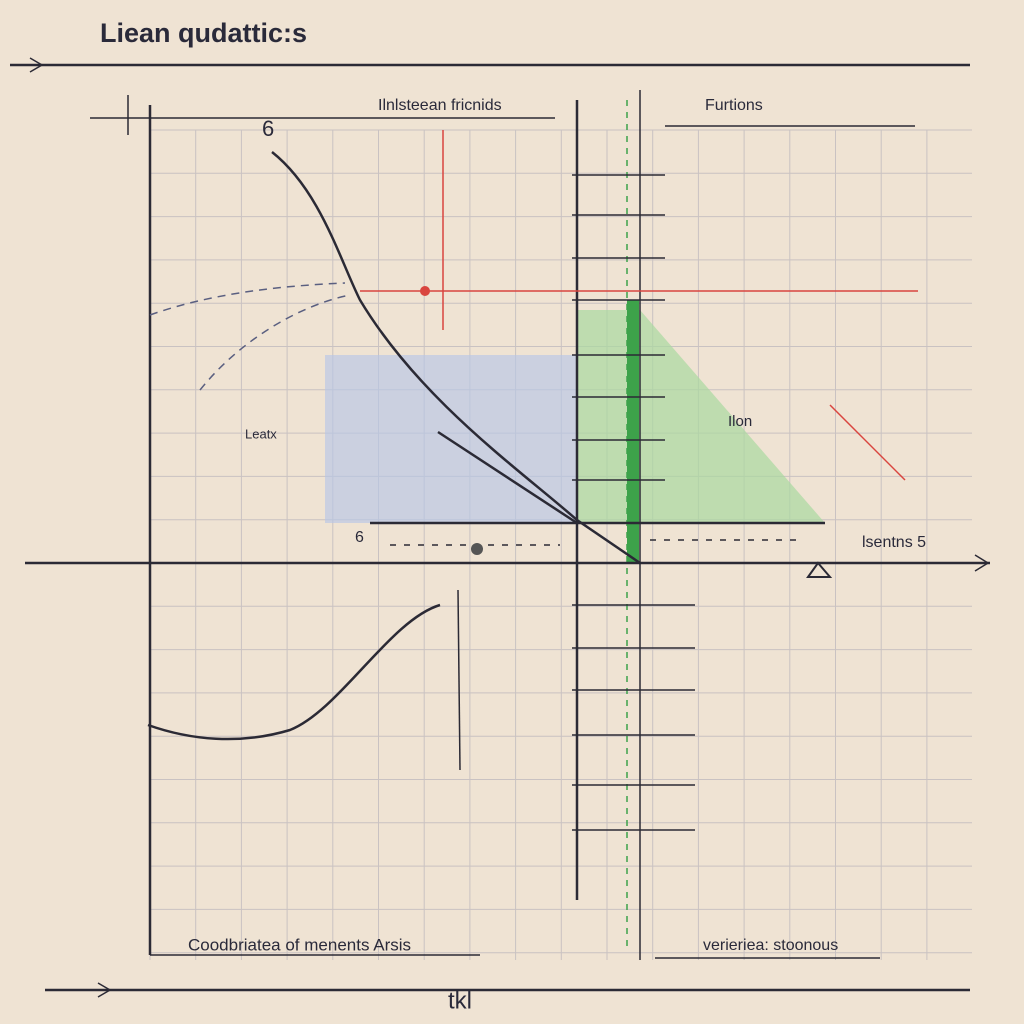  Describe the element at coordinates (425, 291) in the screenshot. I see `red-dot` at that location.